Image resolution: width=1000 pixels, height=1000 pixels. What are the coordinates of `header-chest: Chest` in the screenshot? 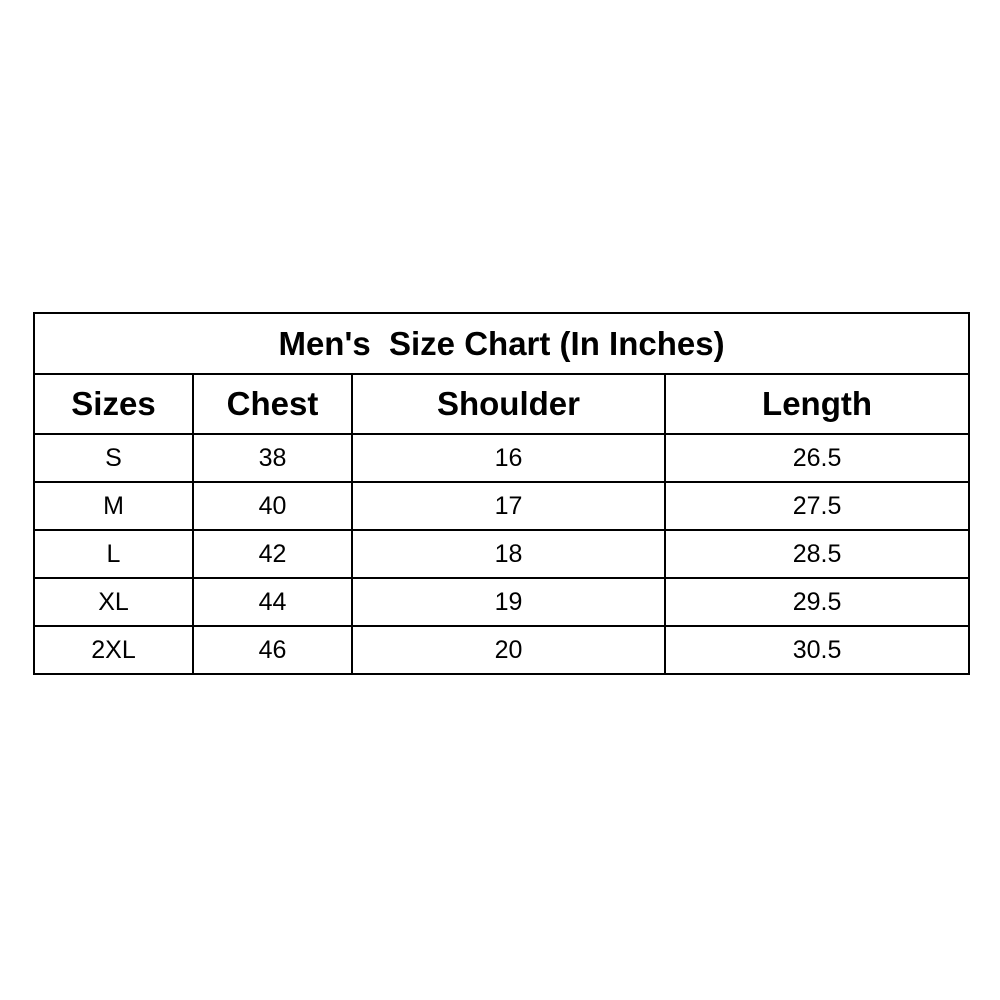 It's located at (272, 404).